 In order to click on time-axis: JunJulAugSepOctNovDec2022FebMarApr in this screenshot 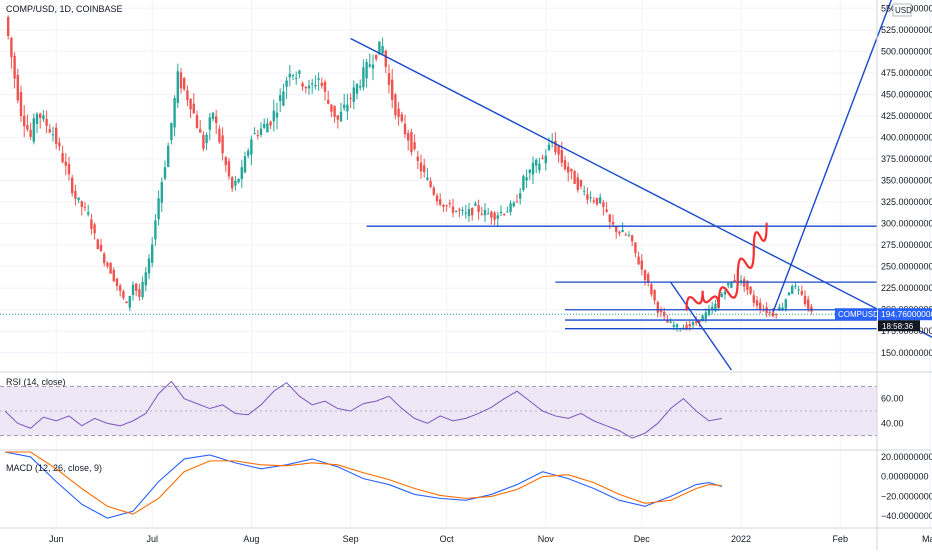, I will do `click(490, 539)`.